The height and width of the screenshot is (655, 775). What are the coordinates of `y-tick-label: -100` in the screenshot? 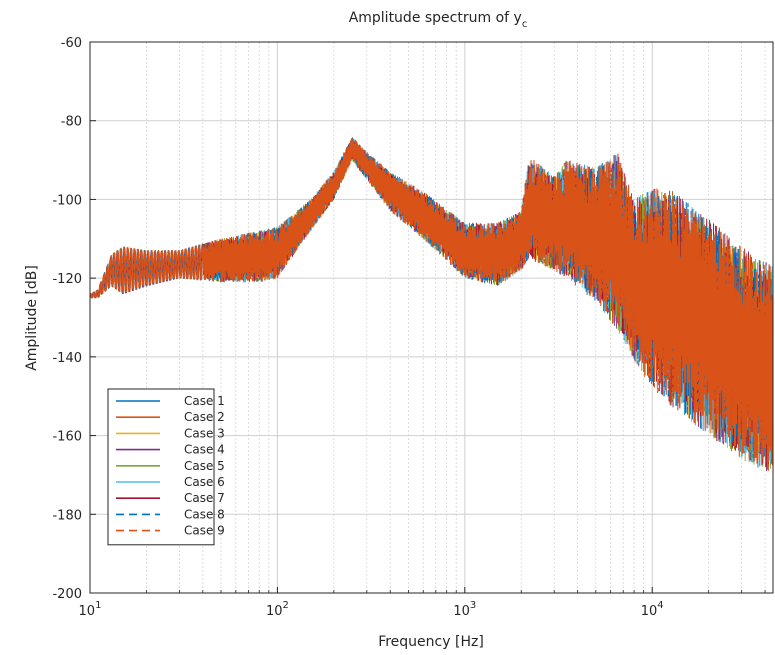 It's located at (67, 200).